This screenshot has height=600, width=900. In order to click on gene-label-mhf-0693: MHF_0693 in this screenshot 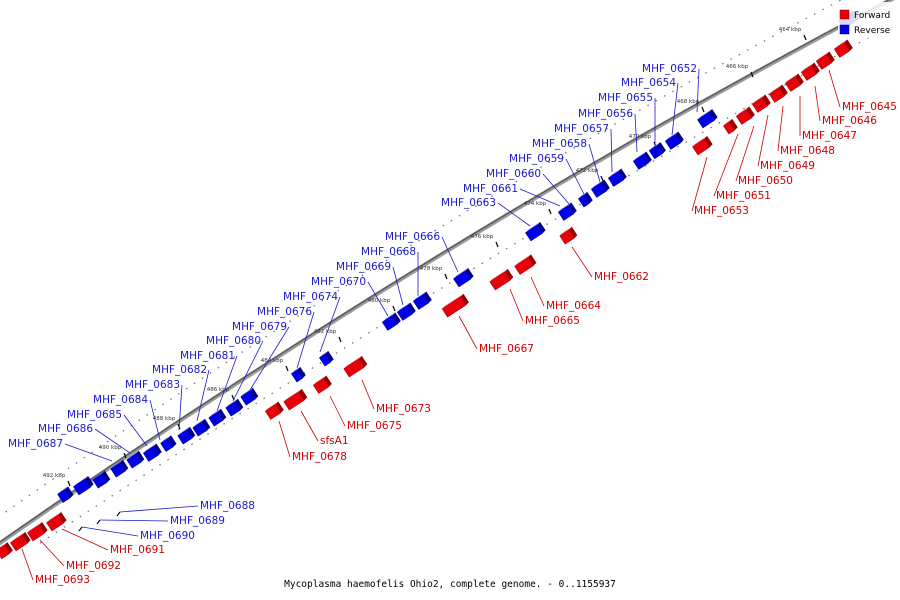, I will do `click(62, 580)`.